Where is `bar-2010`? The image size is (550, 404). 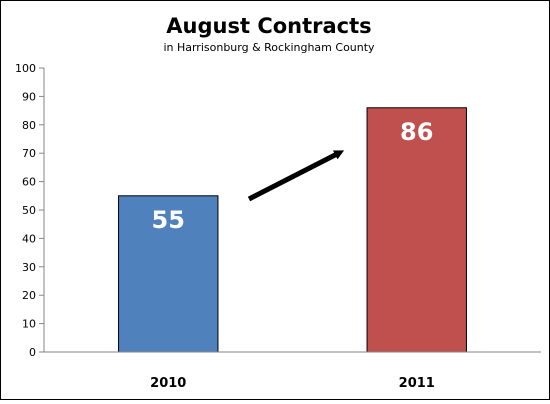
bar-2010 is located at coordinates (168, 274).